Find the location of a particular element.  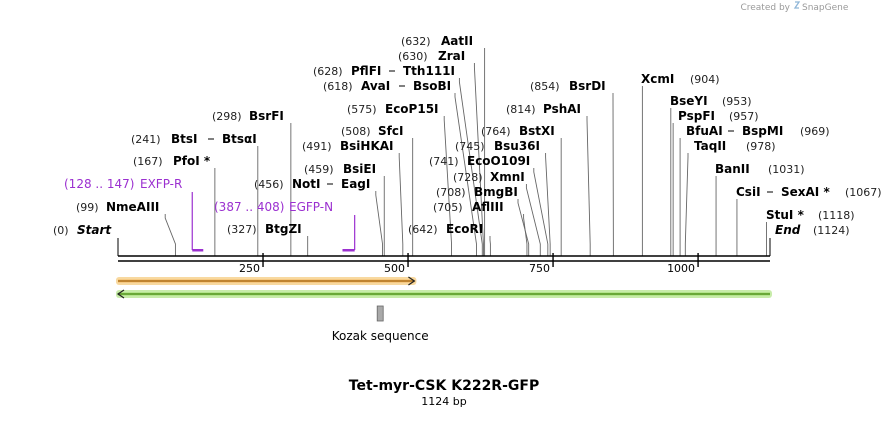

site-leader-noti is located at coordinates (379, 223).